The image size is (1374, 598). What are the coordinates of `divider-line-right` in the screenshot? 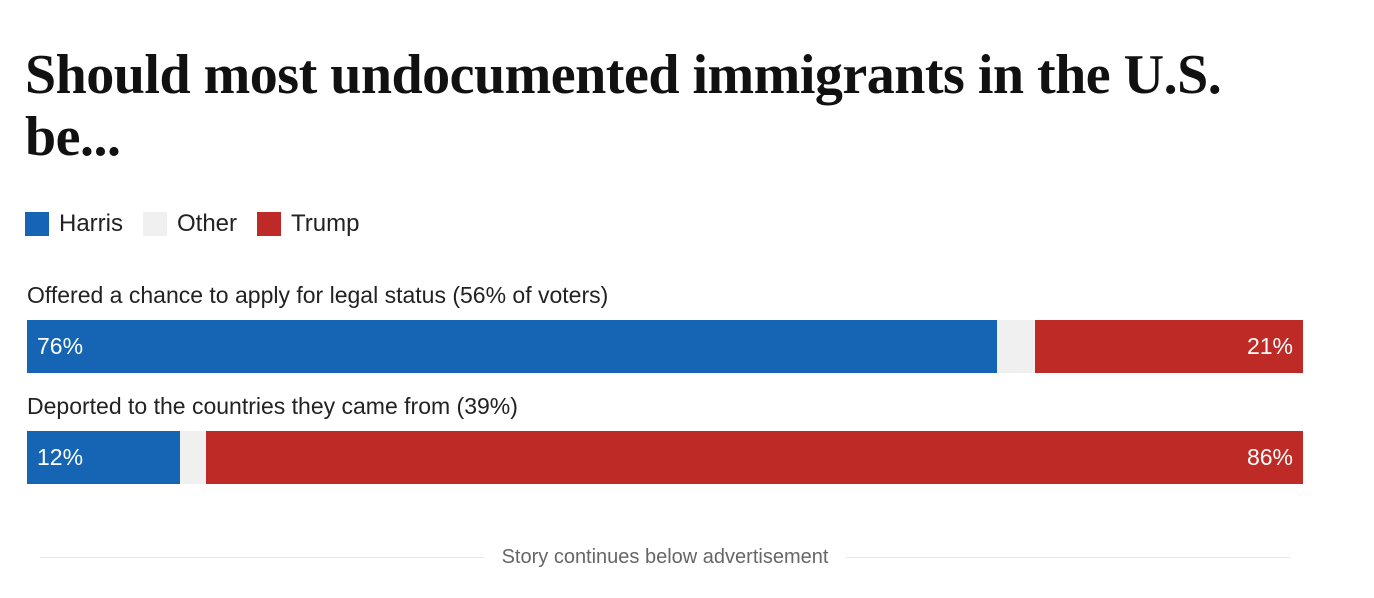 It's located at (1068, 557).